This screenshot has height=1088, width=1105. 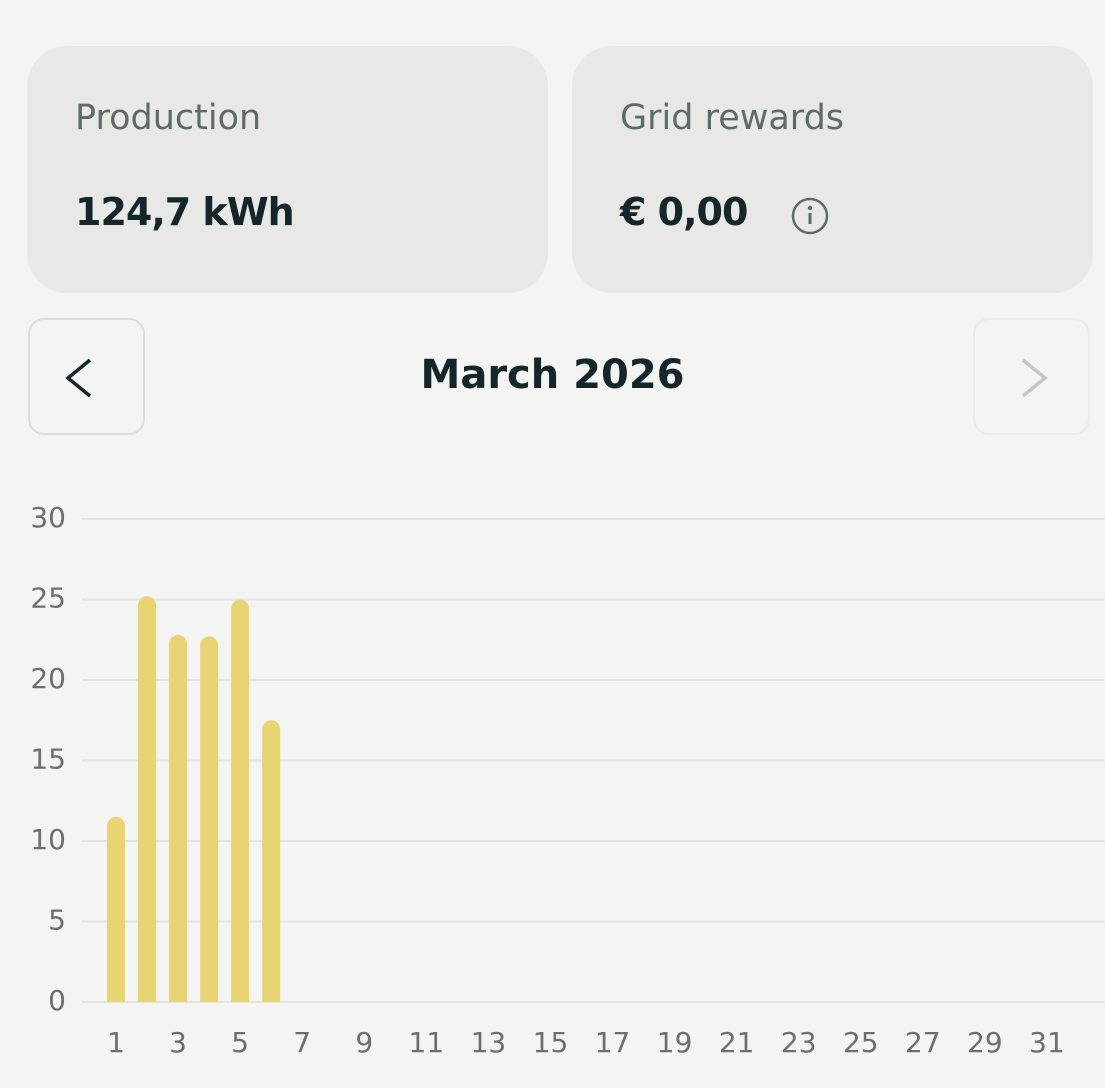 What do you see at coordinates (240, 1042) in the screenshot?
I see `x-tick-label: 5` at bounding box center [240, 1042].